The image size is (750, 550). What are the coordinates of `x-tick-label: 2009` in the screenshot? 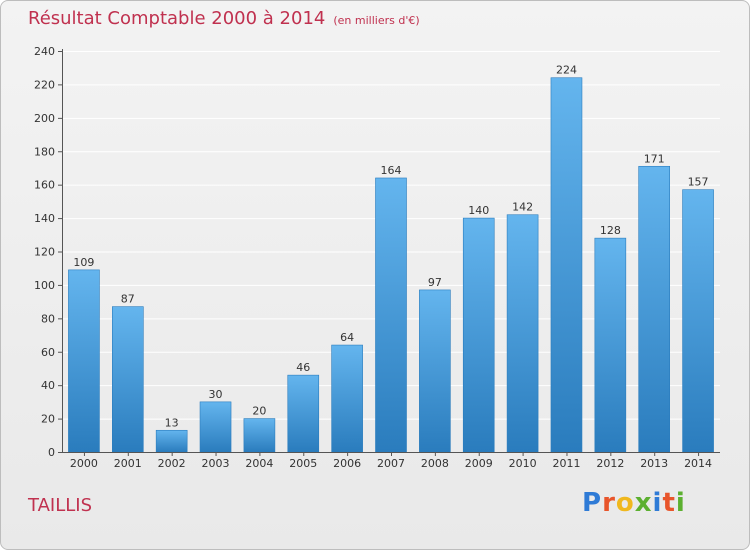 It's located at (479, 463).